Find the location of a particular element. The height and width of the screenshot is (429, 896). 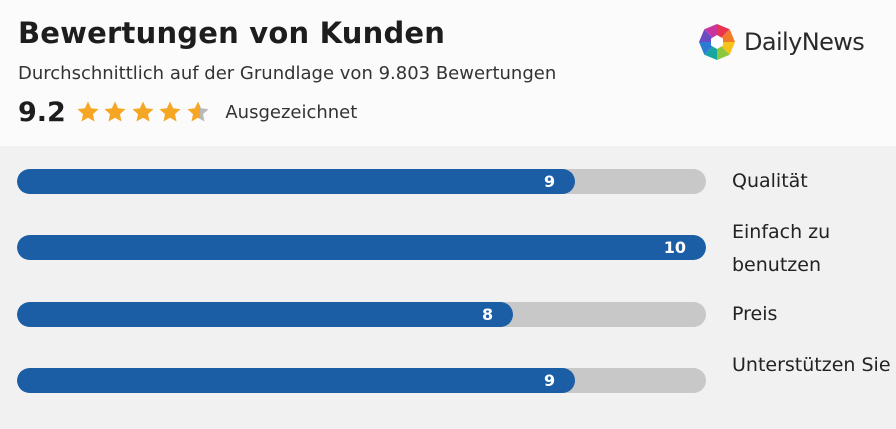

rating-bar-track: 8 is located at coordinates (361, 314).